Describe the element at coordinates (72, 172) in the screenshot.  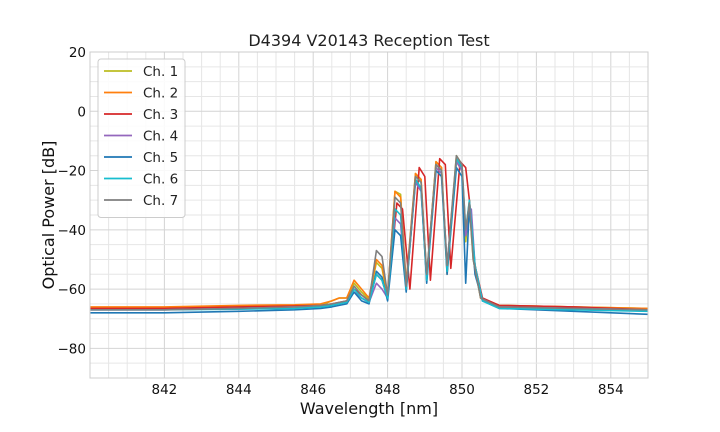
I see `y-tick-label: −20` at that location.